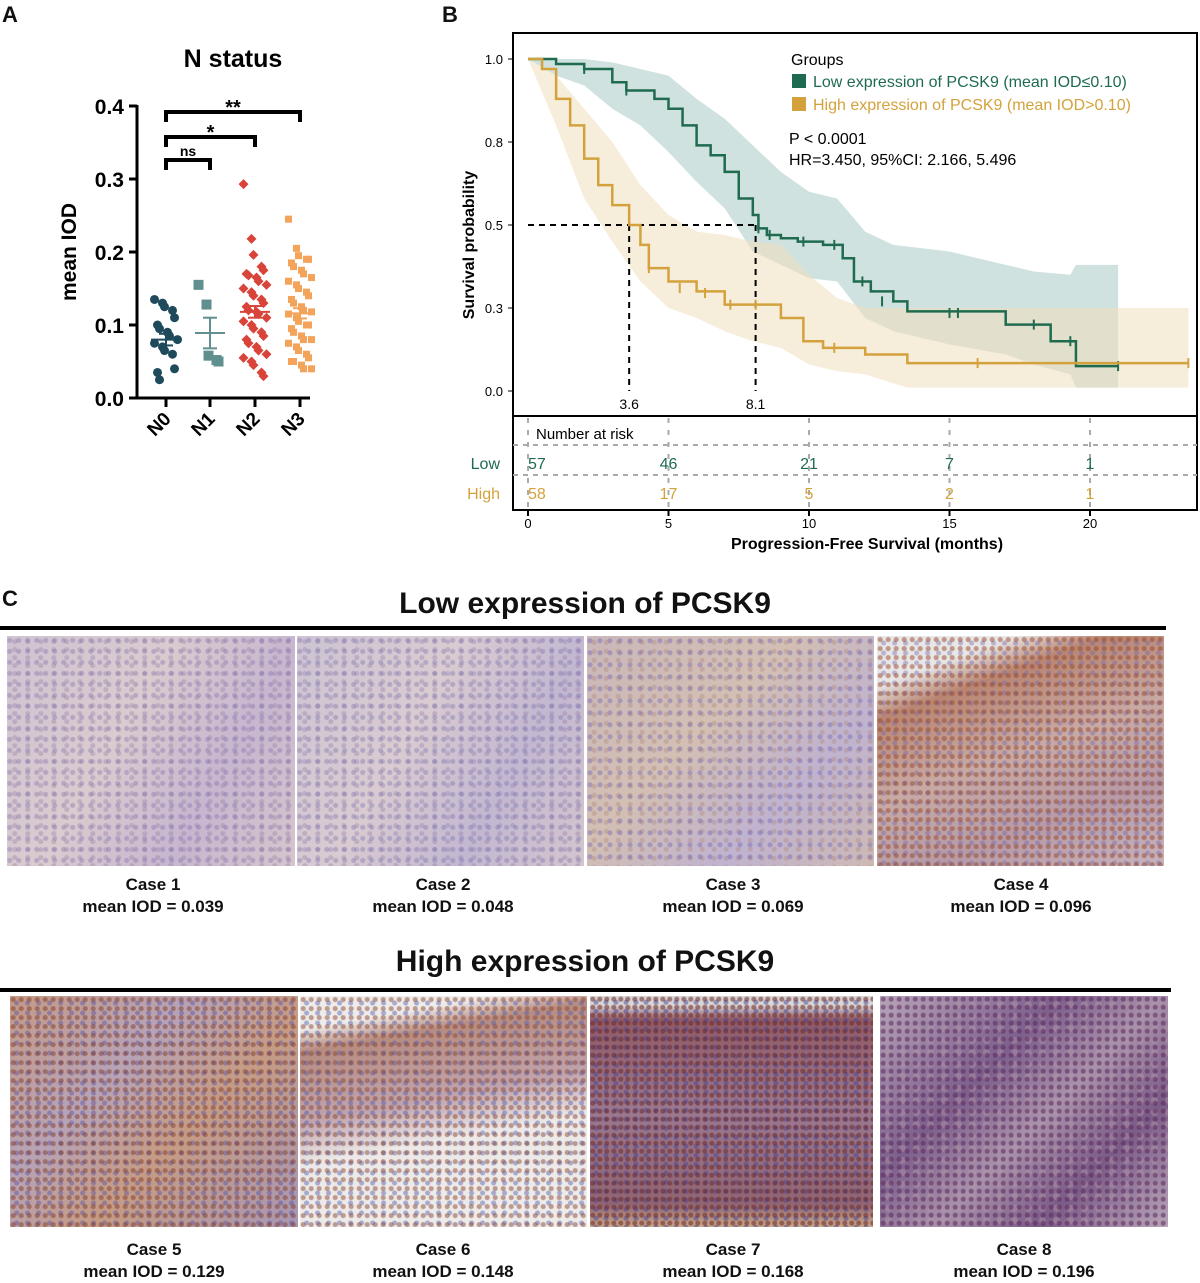 The height and width of the screenshot is (1283, 1200). What do you see at coordinates (799, 81) in the screenshot?
I see `legend-swatch` at bounding box center [799, 81].